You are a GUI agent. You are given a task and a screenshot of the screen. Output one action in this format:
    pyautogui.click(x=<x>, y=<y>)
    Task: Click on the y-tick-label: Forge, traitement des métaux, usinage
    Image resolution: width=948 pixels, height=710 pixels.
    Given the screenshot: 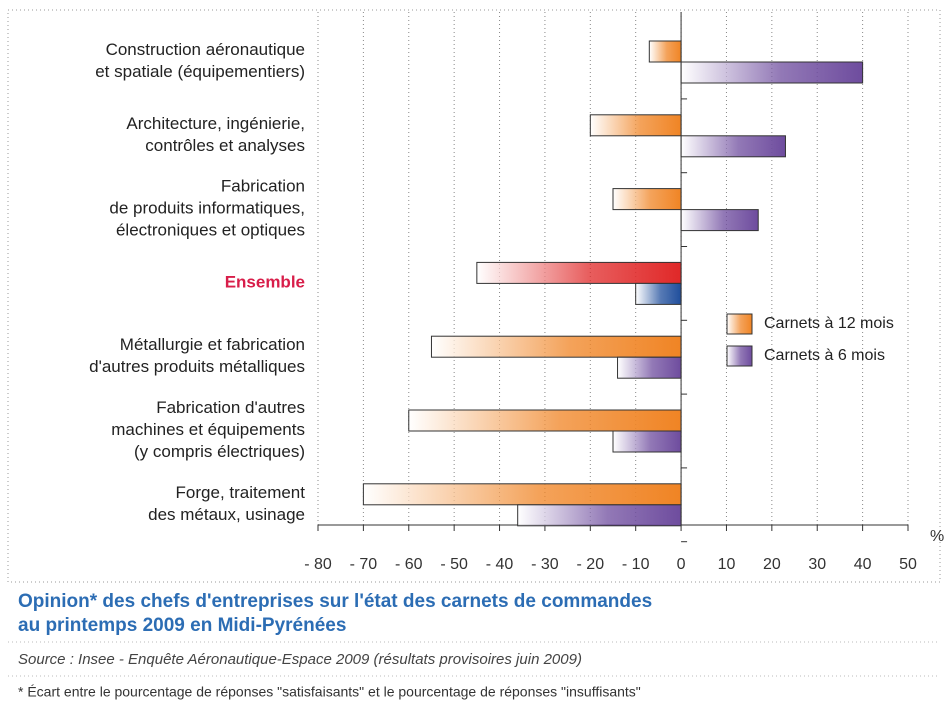 What is the action you would take?
    pyautogui.click(x=226, y=503)
    